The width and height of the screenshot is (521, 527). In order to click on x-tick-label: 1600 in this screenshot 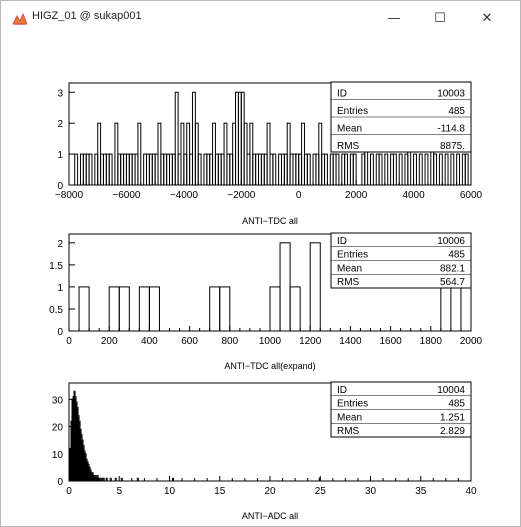, I will do `click(390, 341)`.